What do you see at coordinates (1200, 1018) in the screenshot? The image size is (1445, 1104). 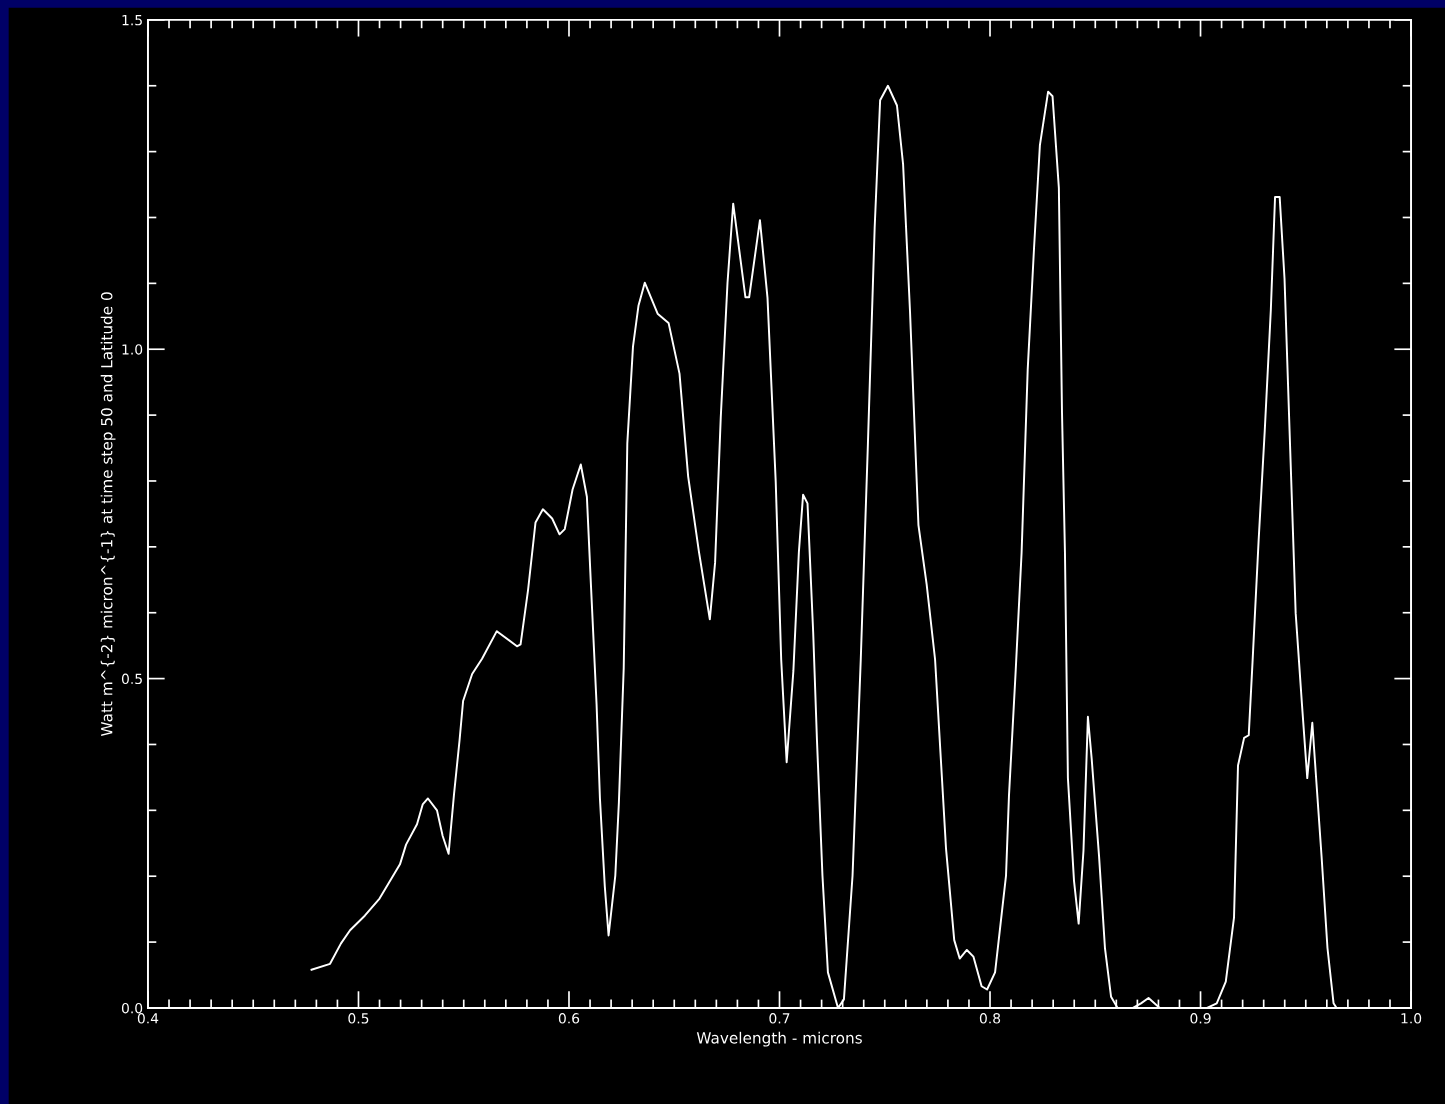 I see `x-tick-label: 0.9` at bounding box center [1200, 1018].